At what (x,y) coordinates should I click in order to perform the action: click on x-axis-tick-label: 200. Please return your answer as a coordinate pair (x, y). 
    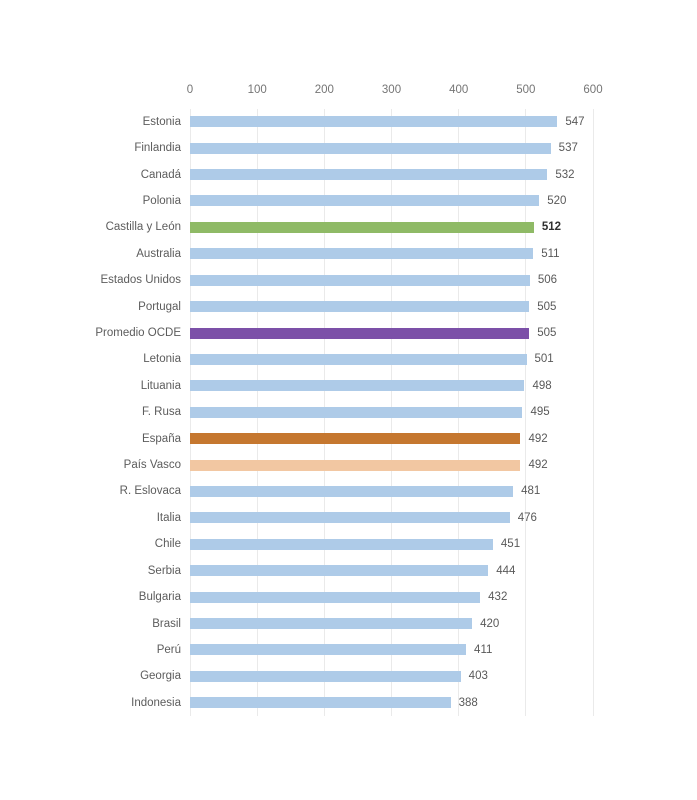
    Looking at the image, I should click on (324, 90).